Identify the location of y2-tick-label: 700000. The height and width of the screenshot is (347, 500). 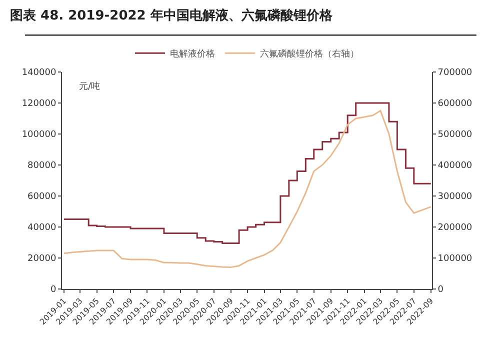
(455, 73).